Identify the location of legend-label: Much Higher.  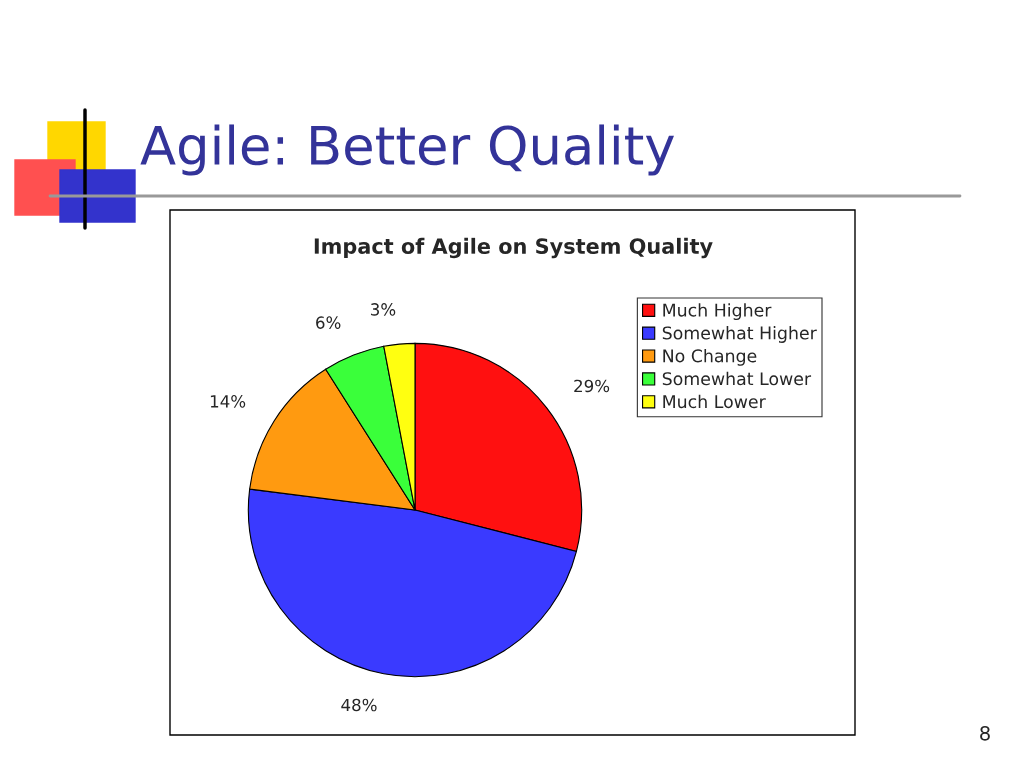
(717, 312).